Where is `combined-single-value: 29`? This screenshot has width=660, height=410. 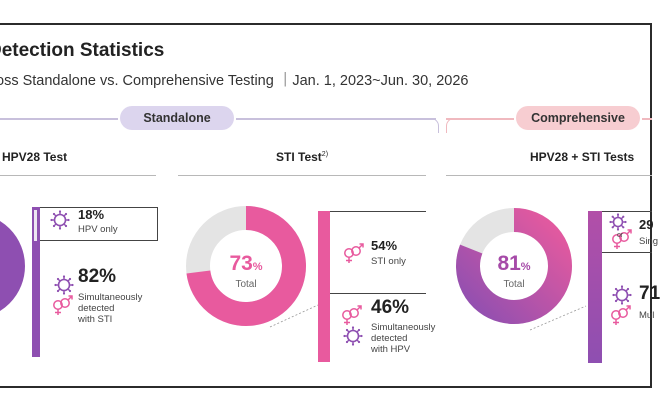
combined-single-value: 29 is located at coordinates (646, 224).